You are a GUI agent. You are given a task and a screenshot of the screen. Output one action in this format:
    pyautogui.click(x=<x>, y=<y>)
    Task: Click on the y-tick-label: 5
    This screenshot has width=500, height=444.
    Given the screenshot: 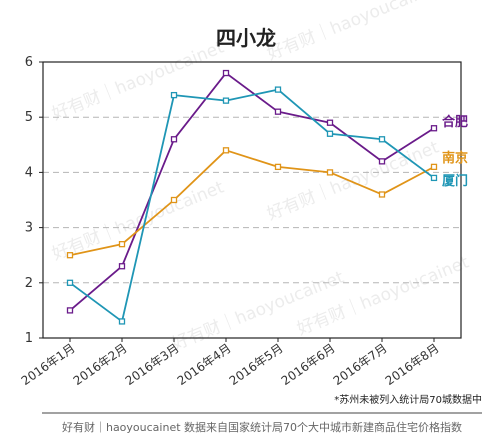 What is the action you would take?
    pyautogui.click(x=29, y=117)
    